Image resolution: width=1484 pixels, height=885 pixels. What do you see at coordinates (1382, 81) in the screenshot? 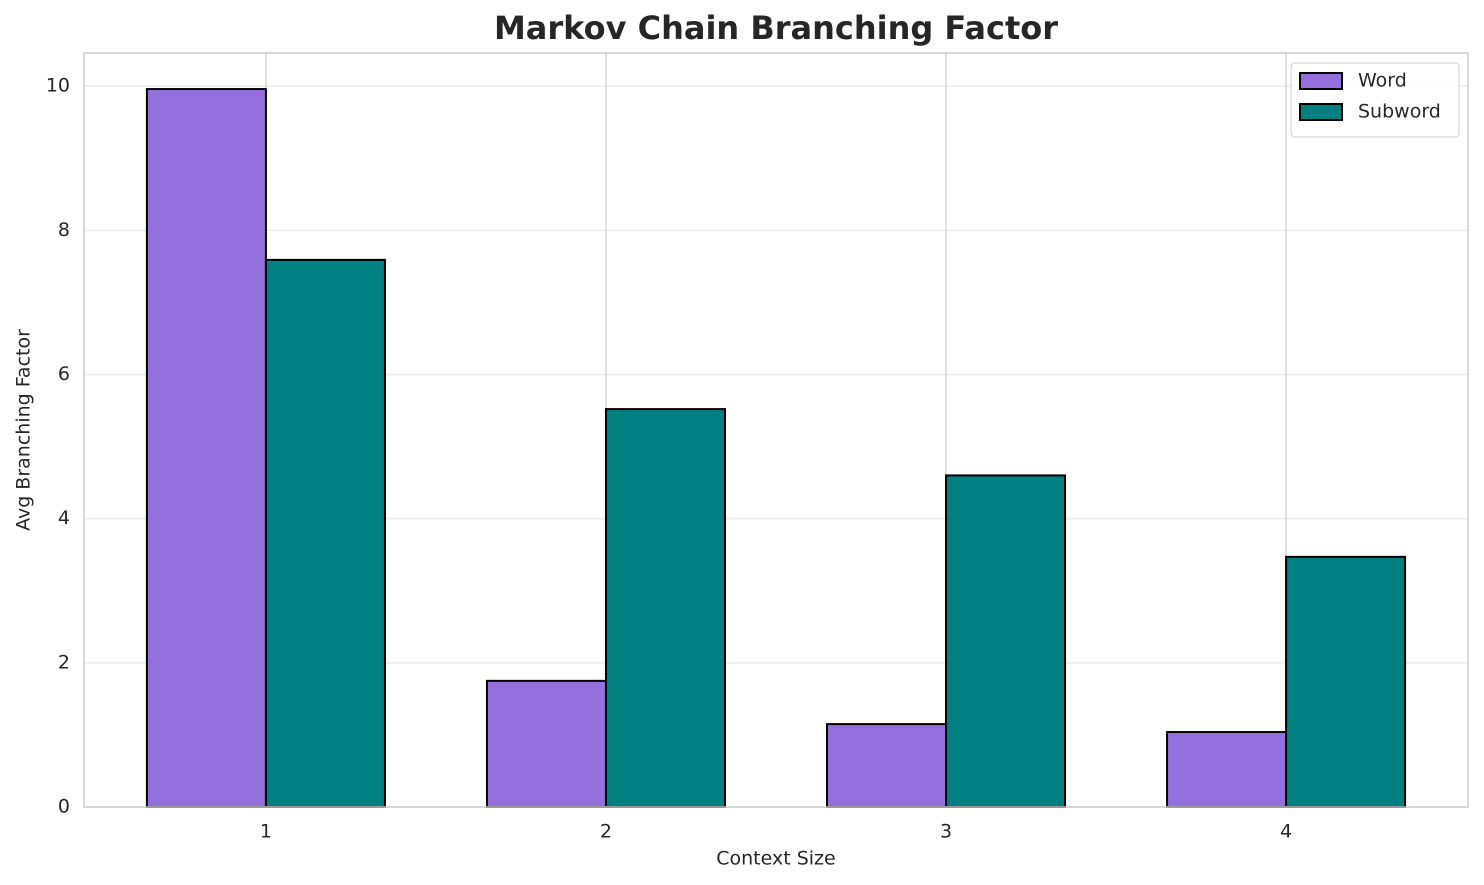
I see `legend-label: Word` at bounding box center [1382, 81].